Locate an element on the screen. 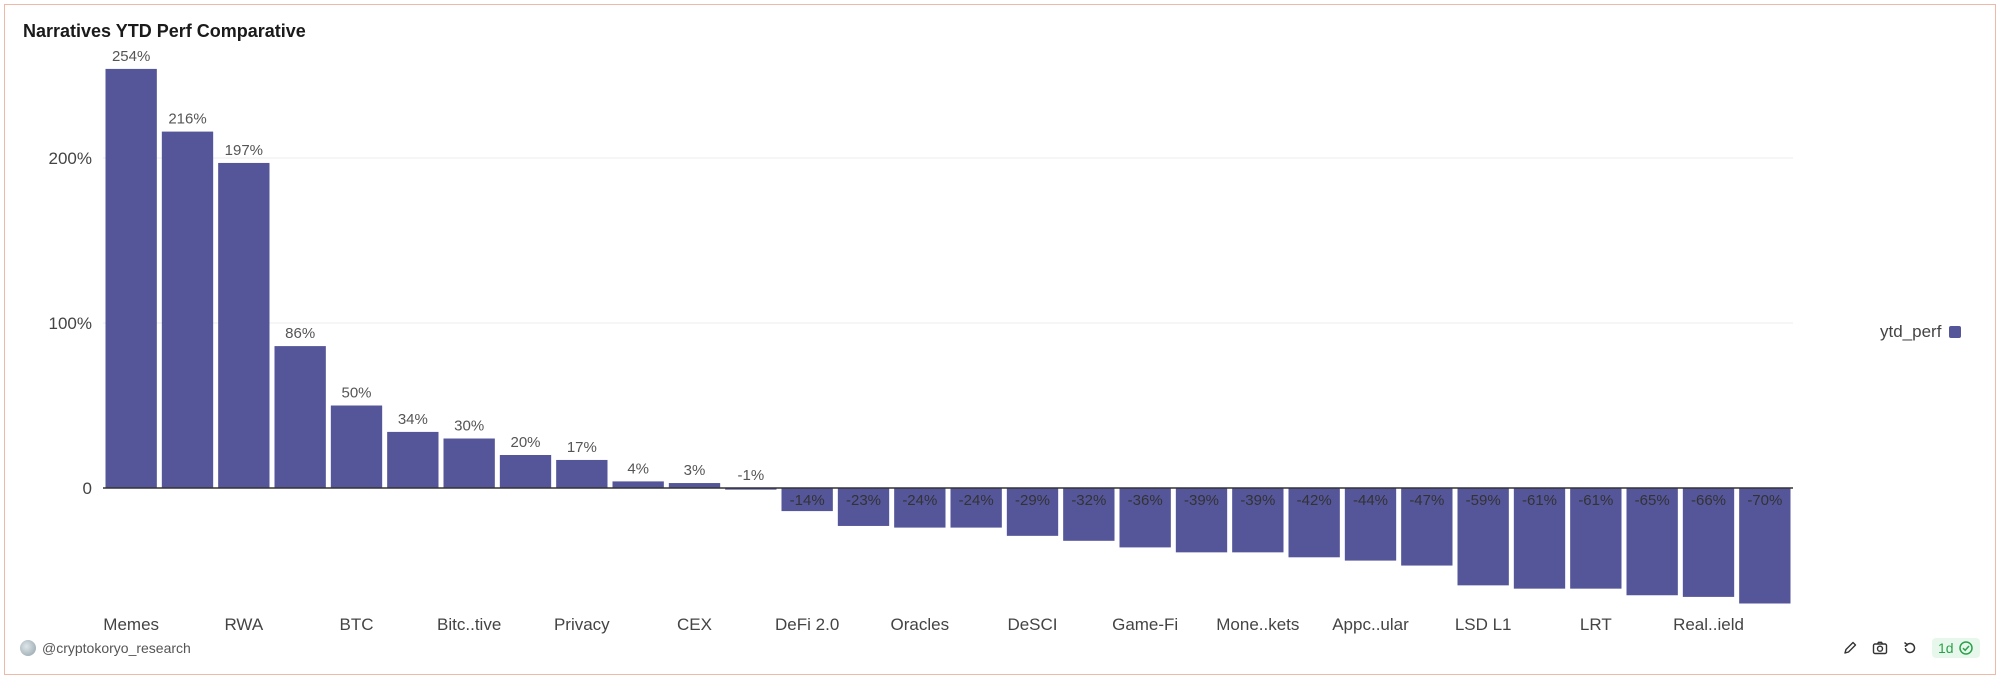  x-tick-label: Privacy is located at coordinates (582, 624).